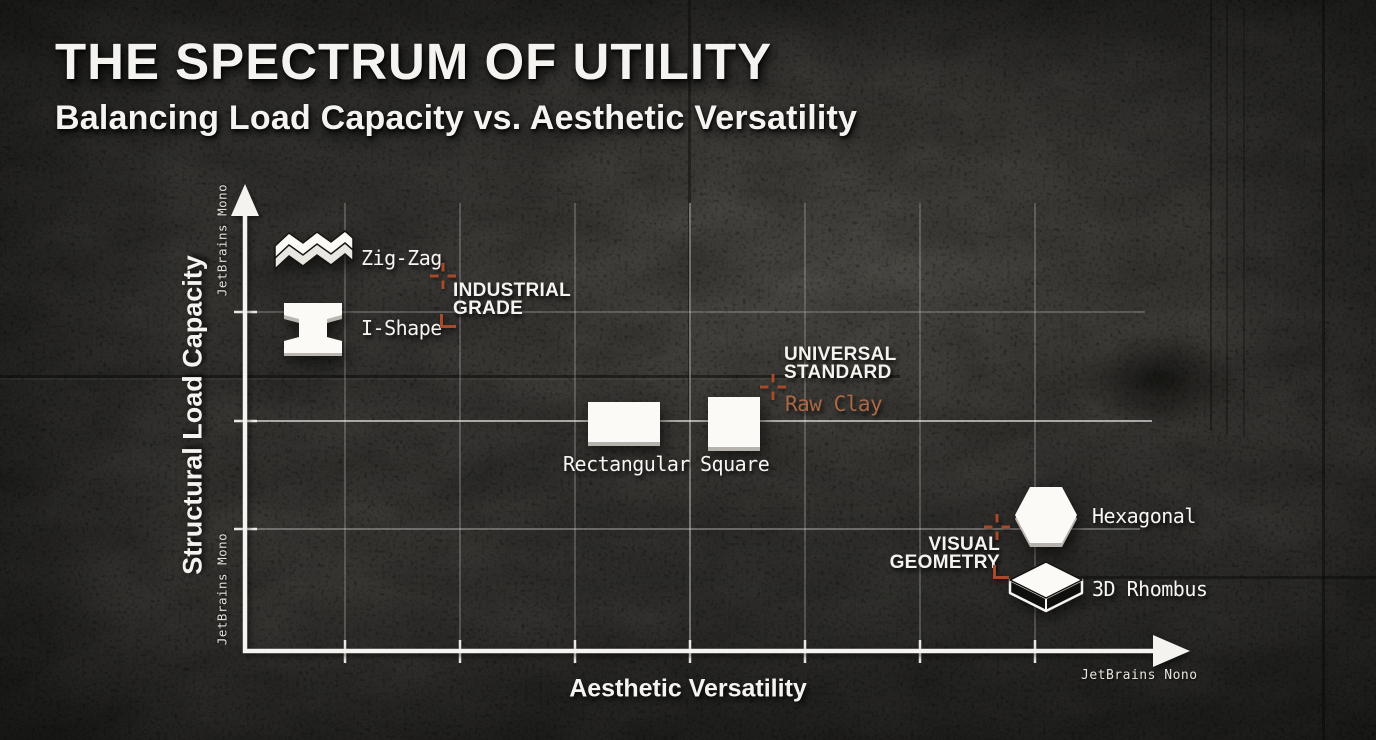 This screenshot has width=1376, height=740. What do you see at coordinates (443, 276) in the screenshot?
I see `crosshair-icon-industrial` at bounding box center [443, 276].